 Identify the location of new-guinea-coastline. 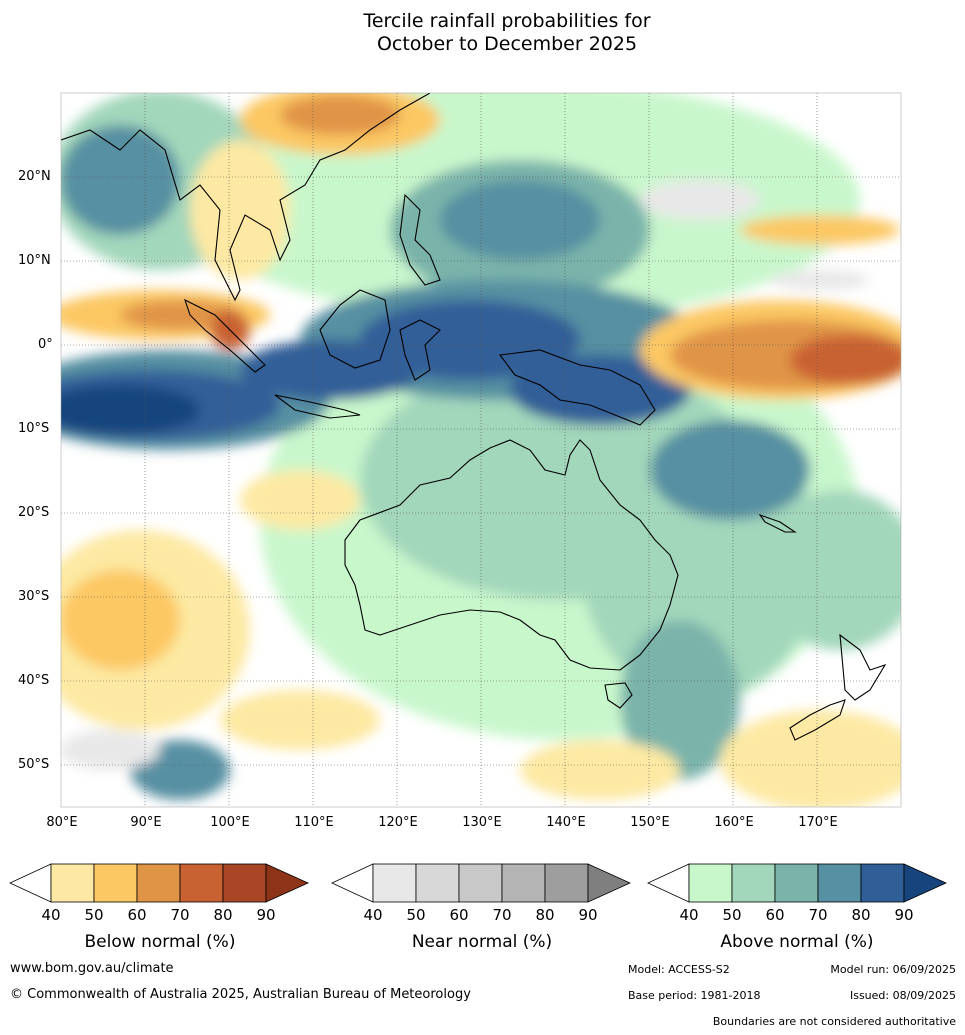
(577, 387).